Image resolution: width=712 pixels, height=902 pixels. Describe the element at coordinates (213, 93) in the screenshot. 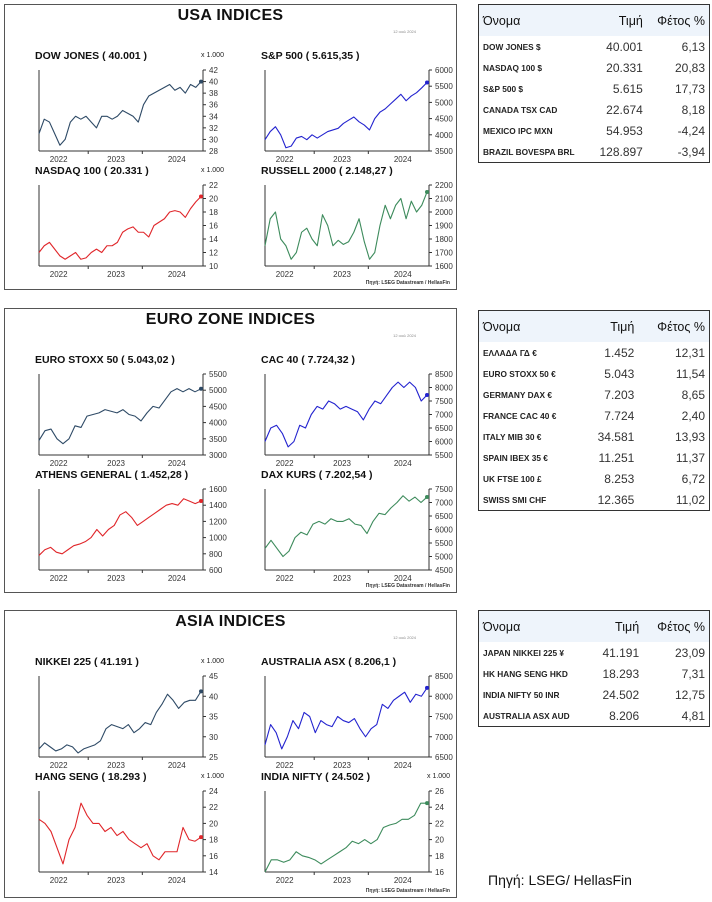

I see `y-tick-label: 38` at that location.